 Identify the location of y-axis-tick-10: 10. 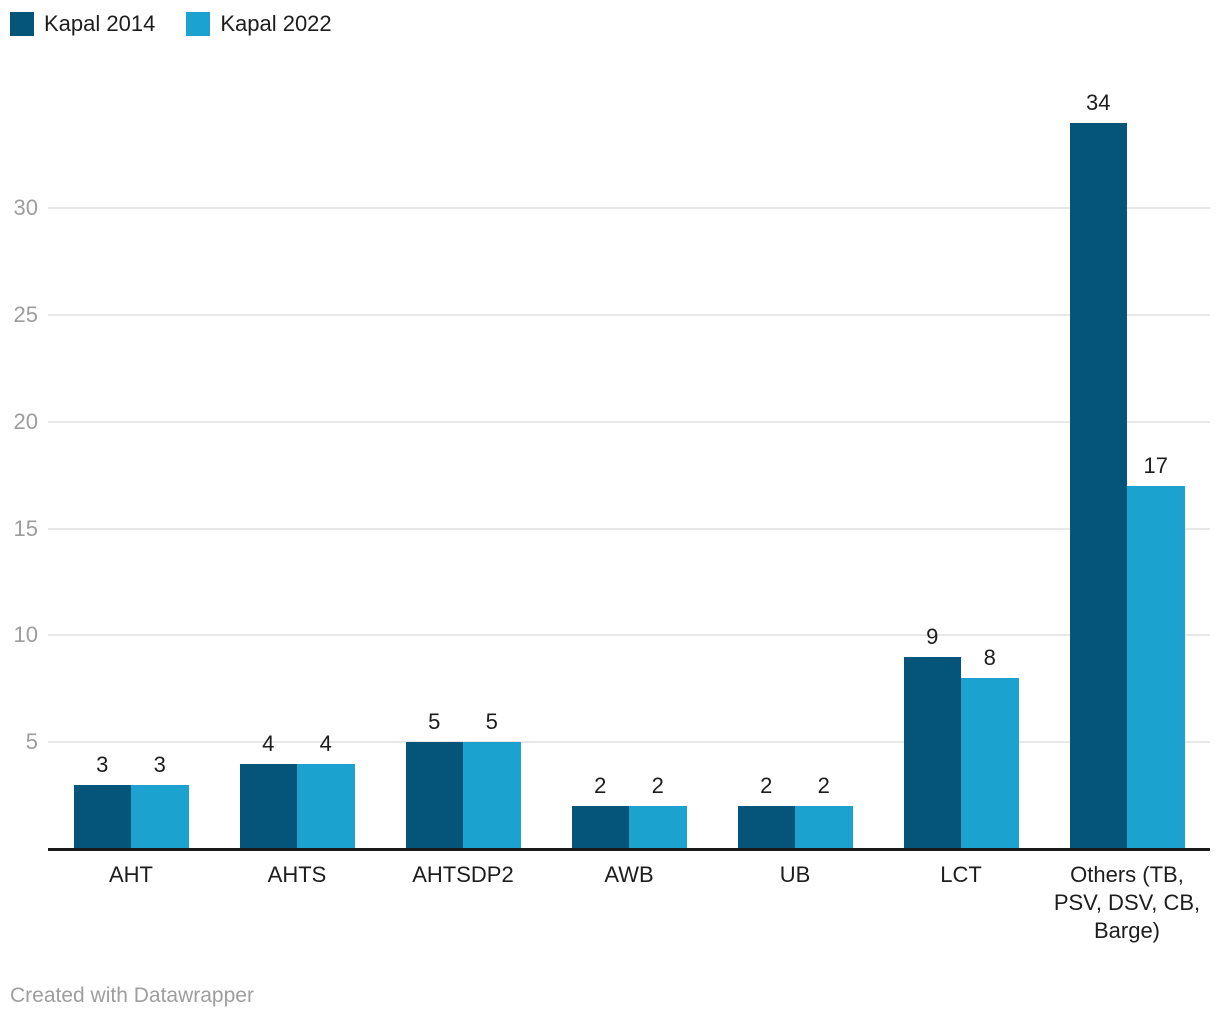
(25, 635).